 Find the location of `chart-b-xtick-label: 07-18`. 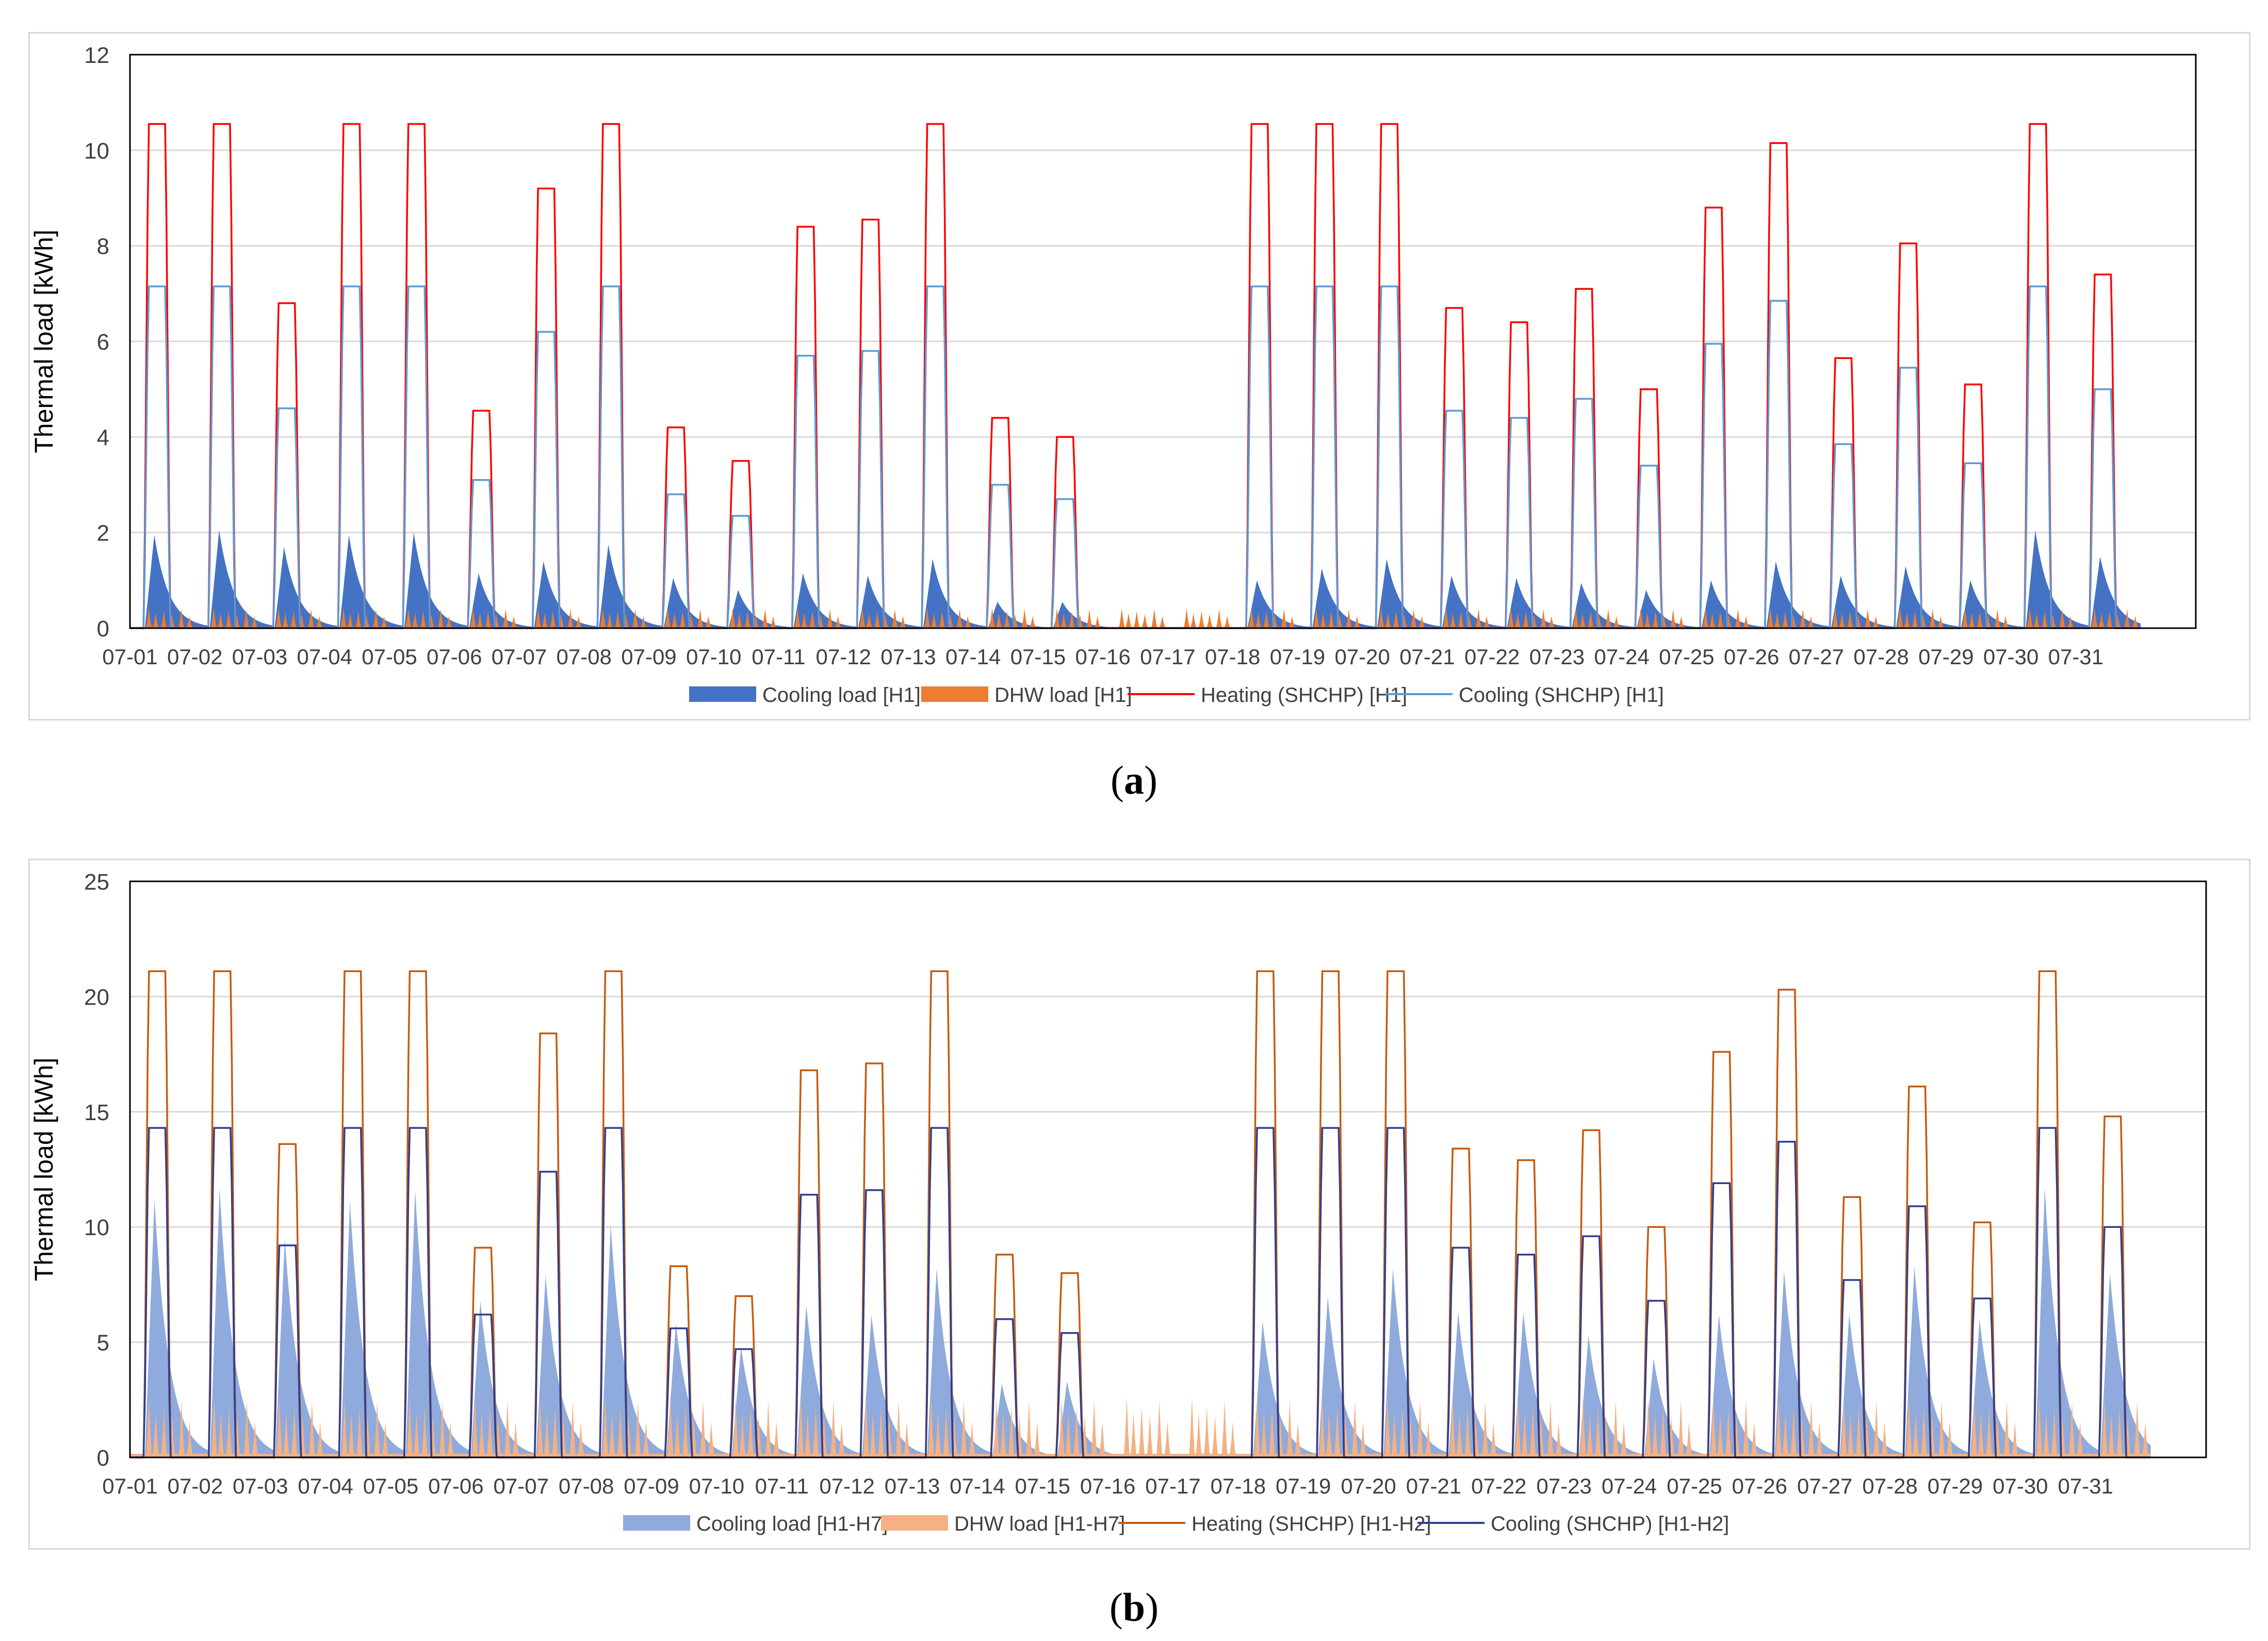

chart-b-xtick-label: 07-18 is located at coordinates (1239, 1486).